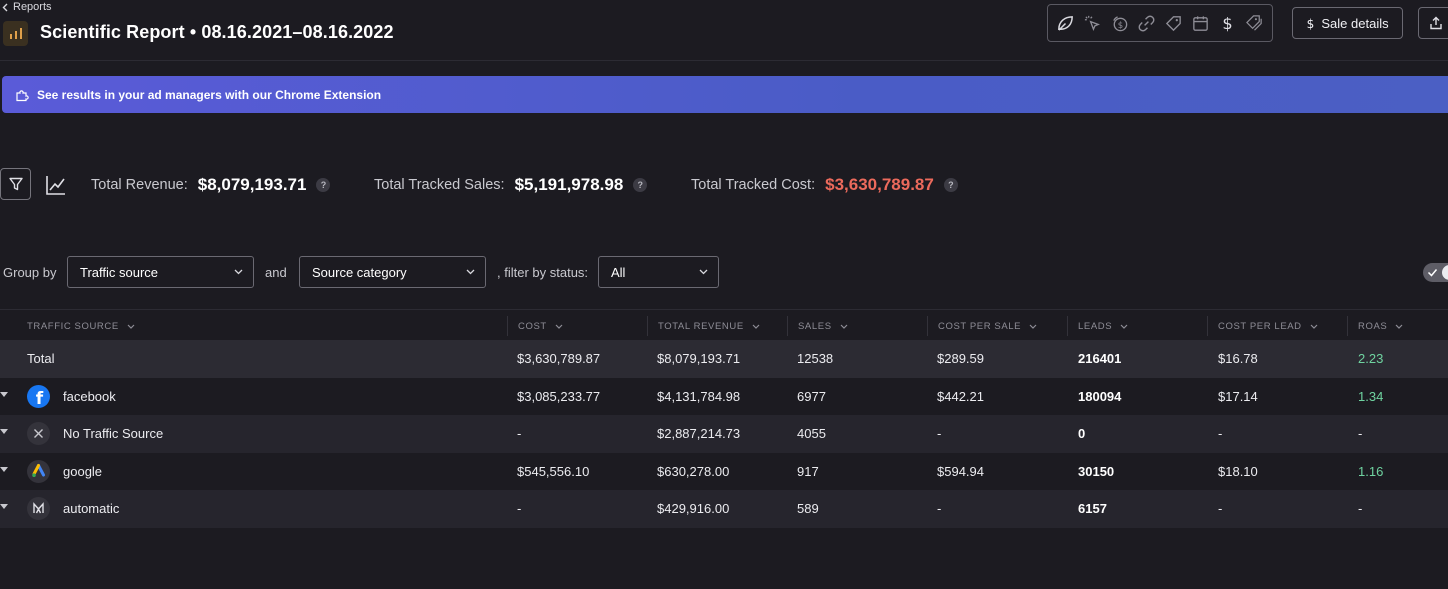  Describe the element at coordinates (1371, 359) in the screenshot. I see `roas-cell: 2.23` at that location.